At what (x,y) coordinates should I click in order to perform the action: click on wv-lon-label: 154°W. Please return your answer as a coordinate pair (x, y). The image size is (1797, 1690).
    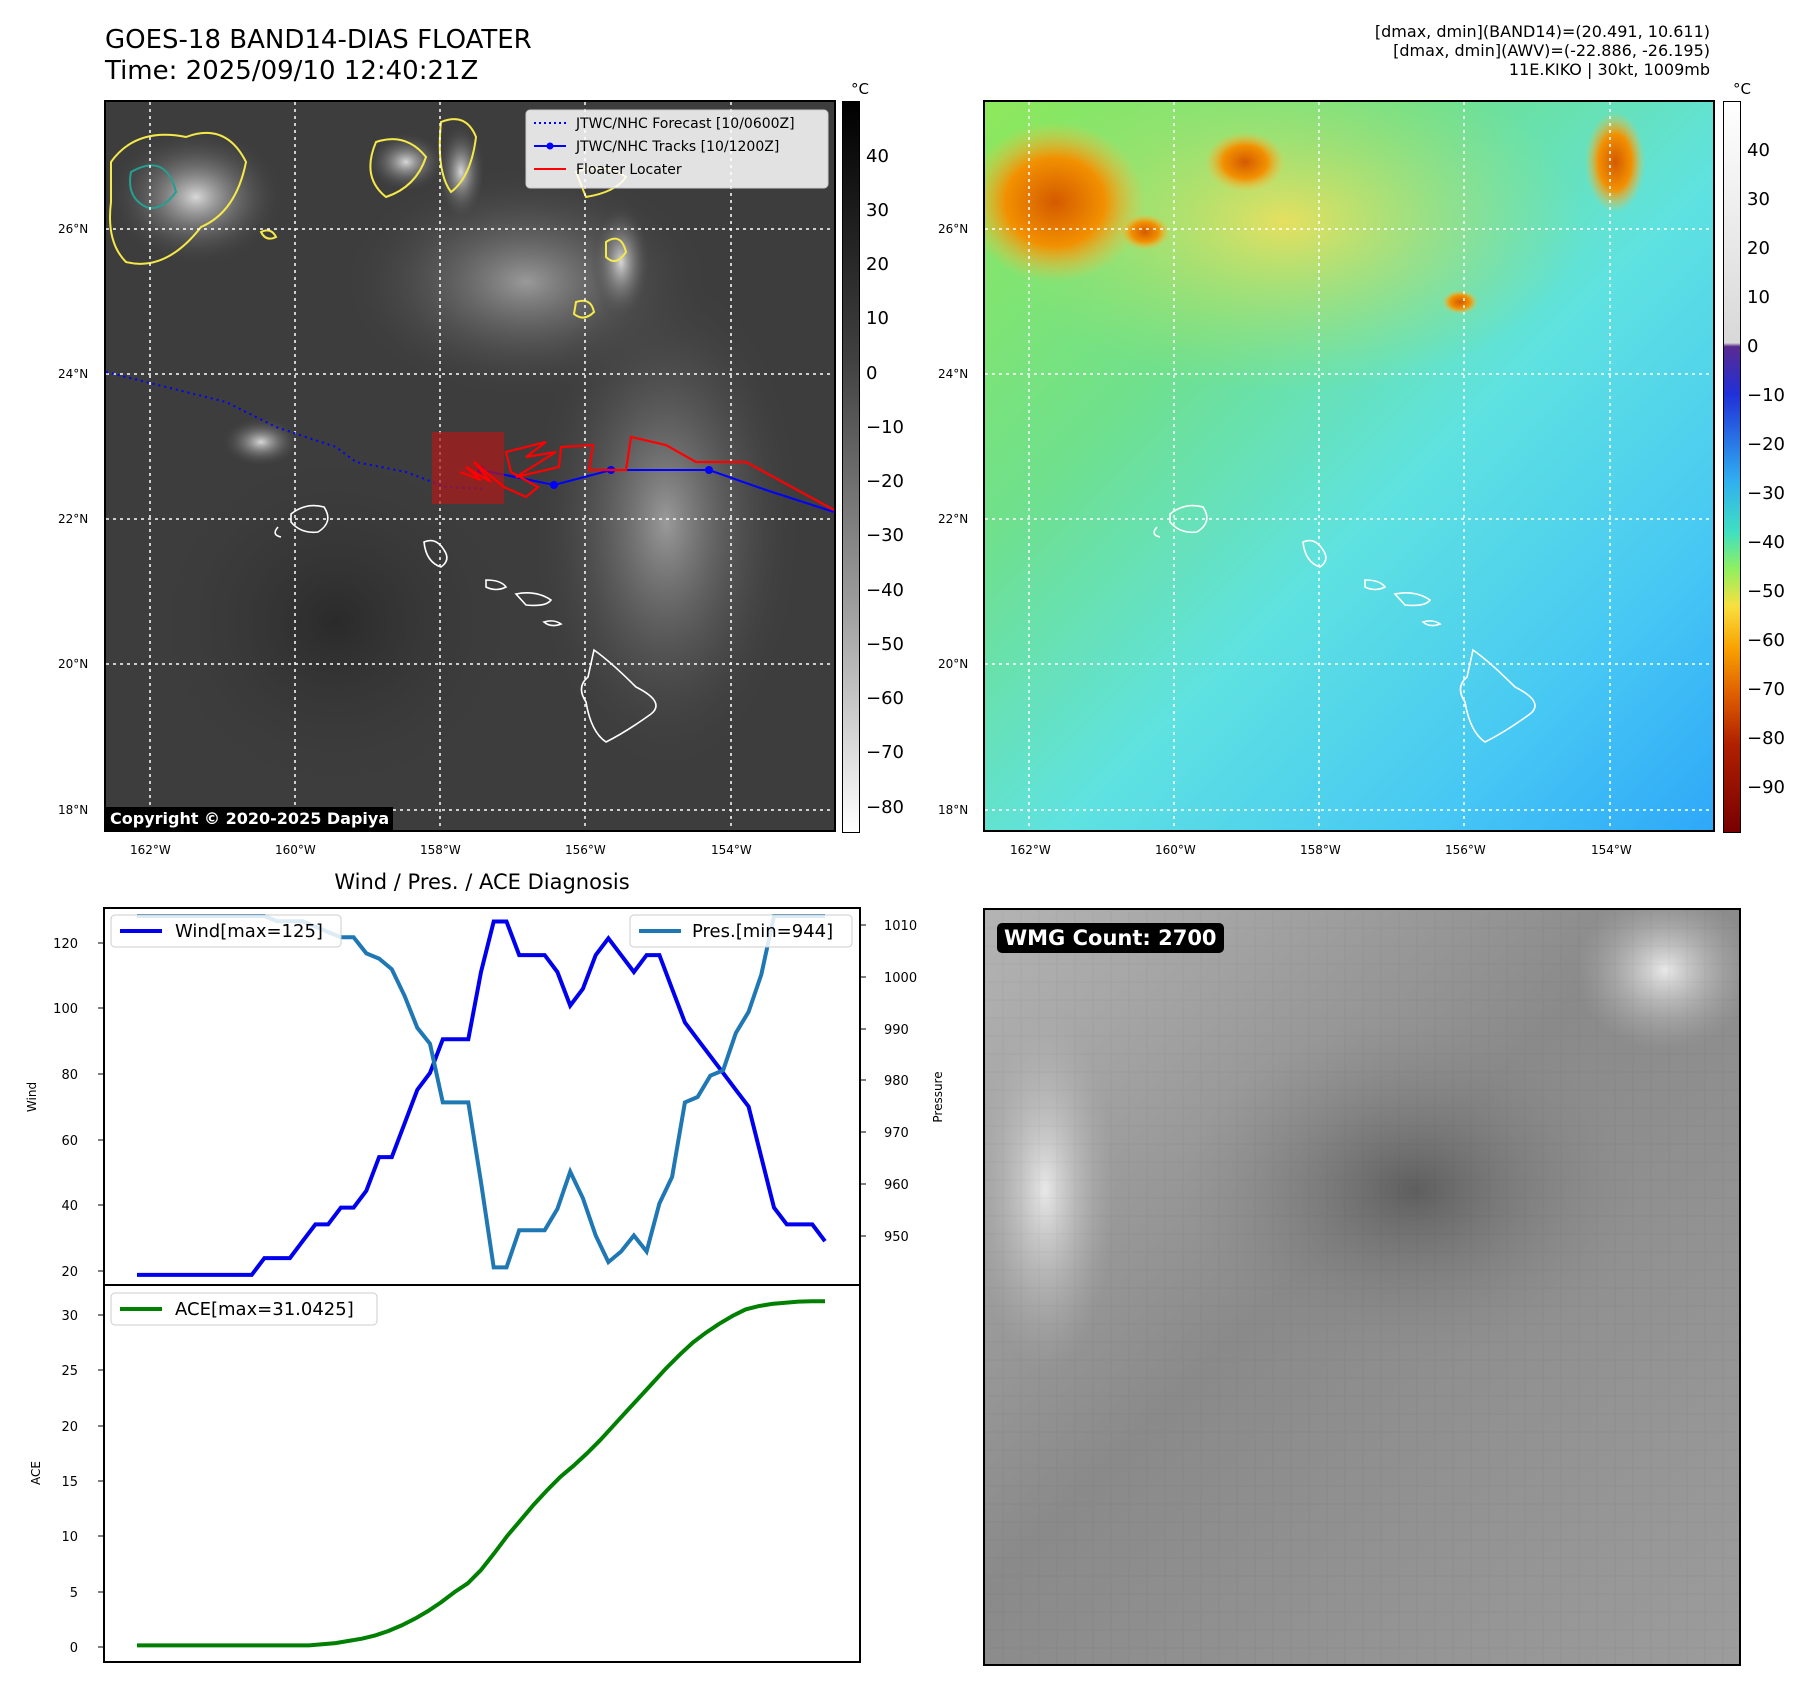
    Looking at the image, I should click on (1611, 850).